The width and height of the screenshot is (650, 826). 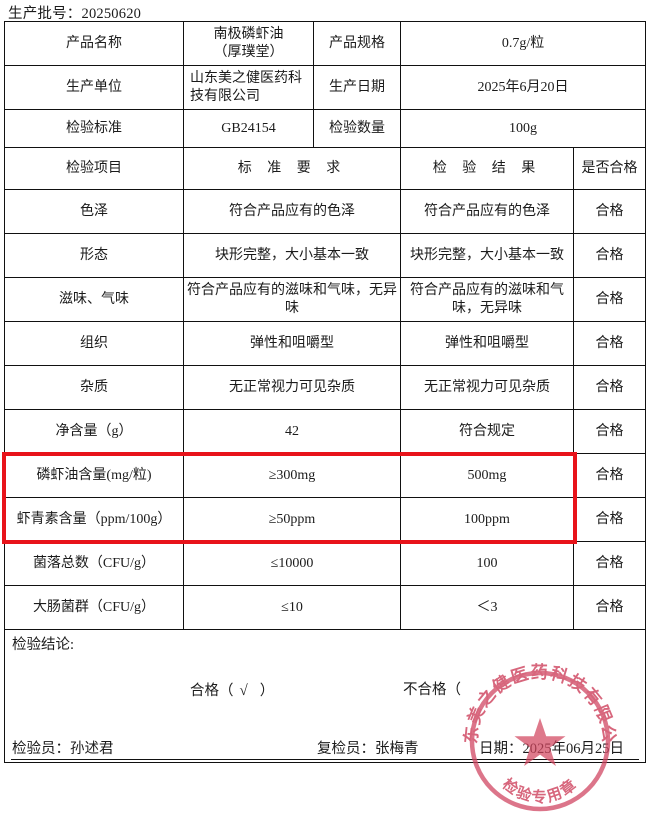 What do you see at coordinates (368, 749) in the screenshot?
I see `rechecker-signature: 复检员：张梅青` at bounding box center [368, 749].